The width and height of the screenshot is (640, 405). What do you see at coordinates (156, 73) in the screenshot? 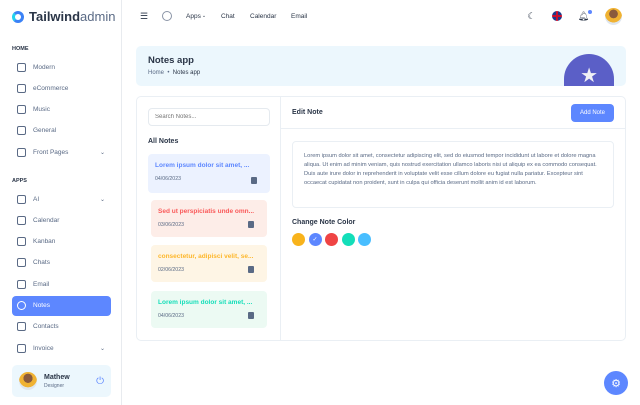
I see `breadcrumb-home: Home` at bounding box center [156, 73].